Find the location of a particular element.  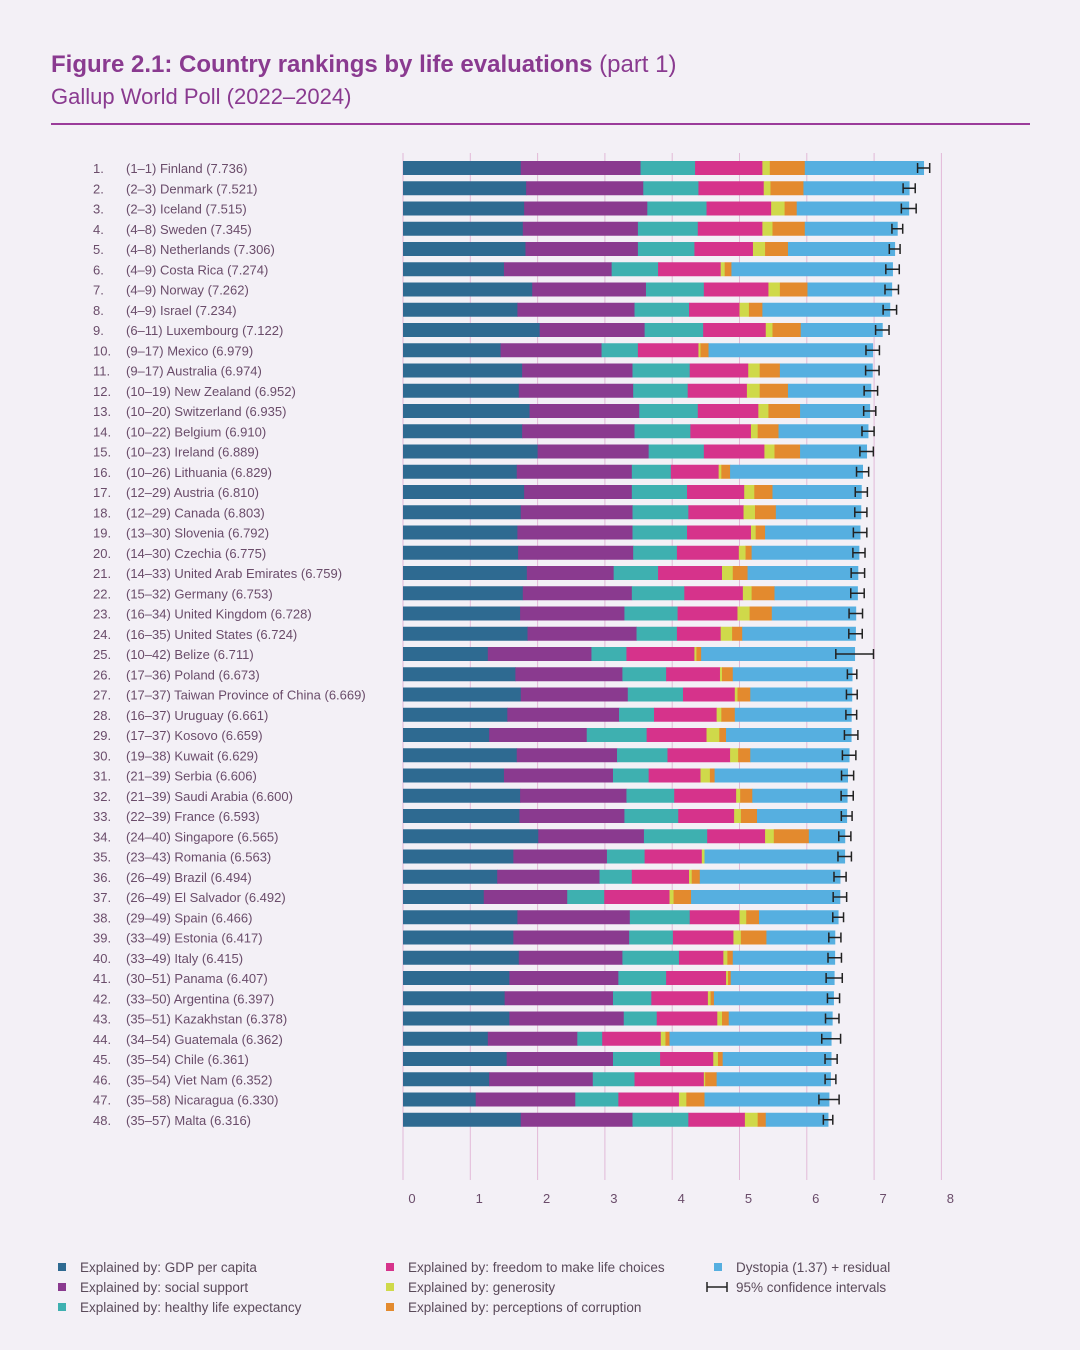

country-label: (30–51) Panama (6.407) is located at coordinates (197, 978).